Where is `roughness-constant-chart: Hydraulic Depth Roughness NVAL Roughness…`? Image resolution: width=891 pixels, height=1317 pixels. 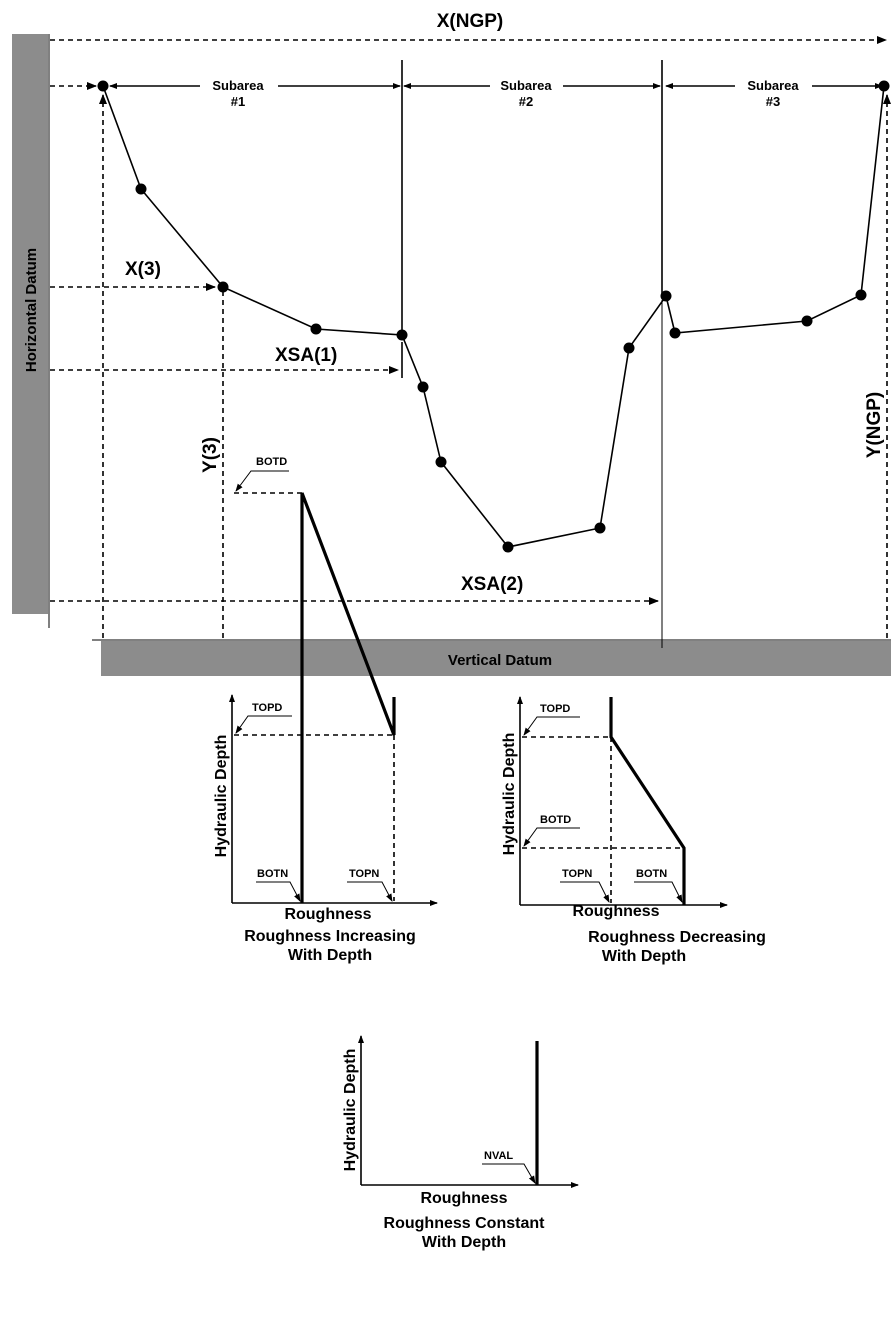 roughness-constant-chart: Hydraulic Depth Roughness NVAL Roughness… is located at coordinates (460, 1143).